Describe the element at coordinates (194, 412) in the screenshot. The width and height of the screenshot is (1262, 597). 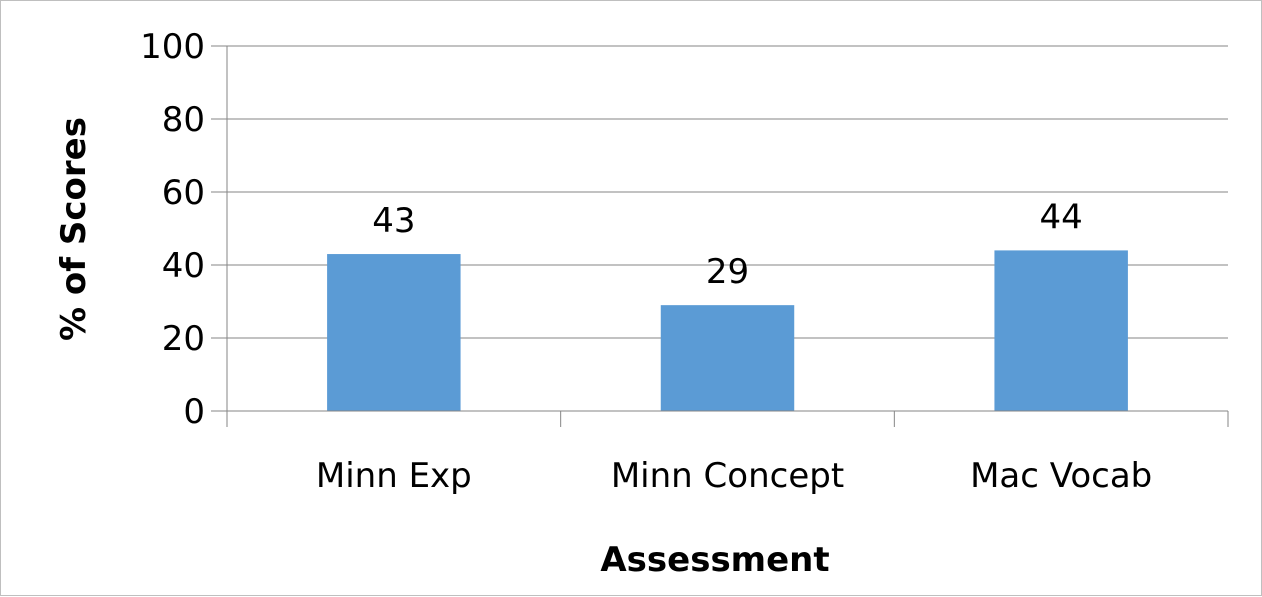
I see `y-tick-label: 0` at that location.